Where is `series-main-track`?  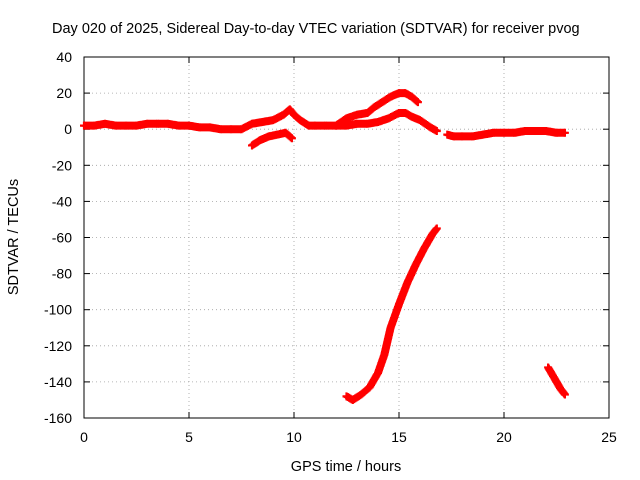
series-main-track is located at coordinates (260, 120).